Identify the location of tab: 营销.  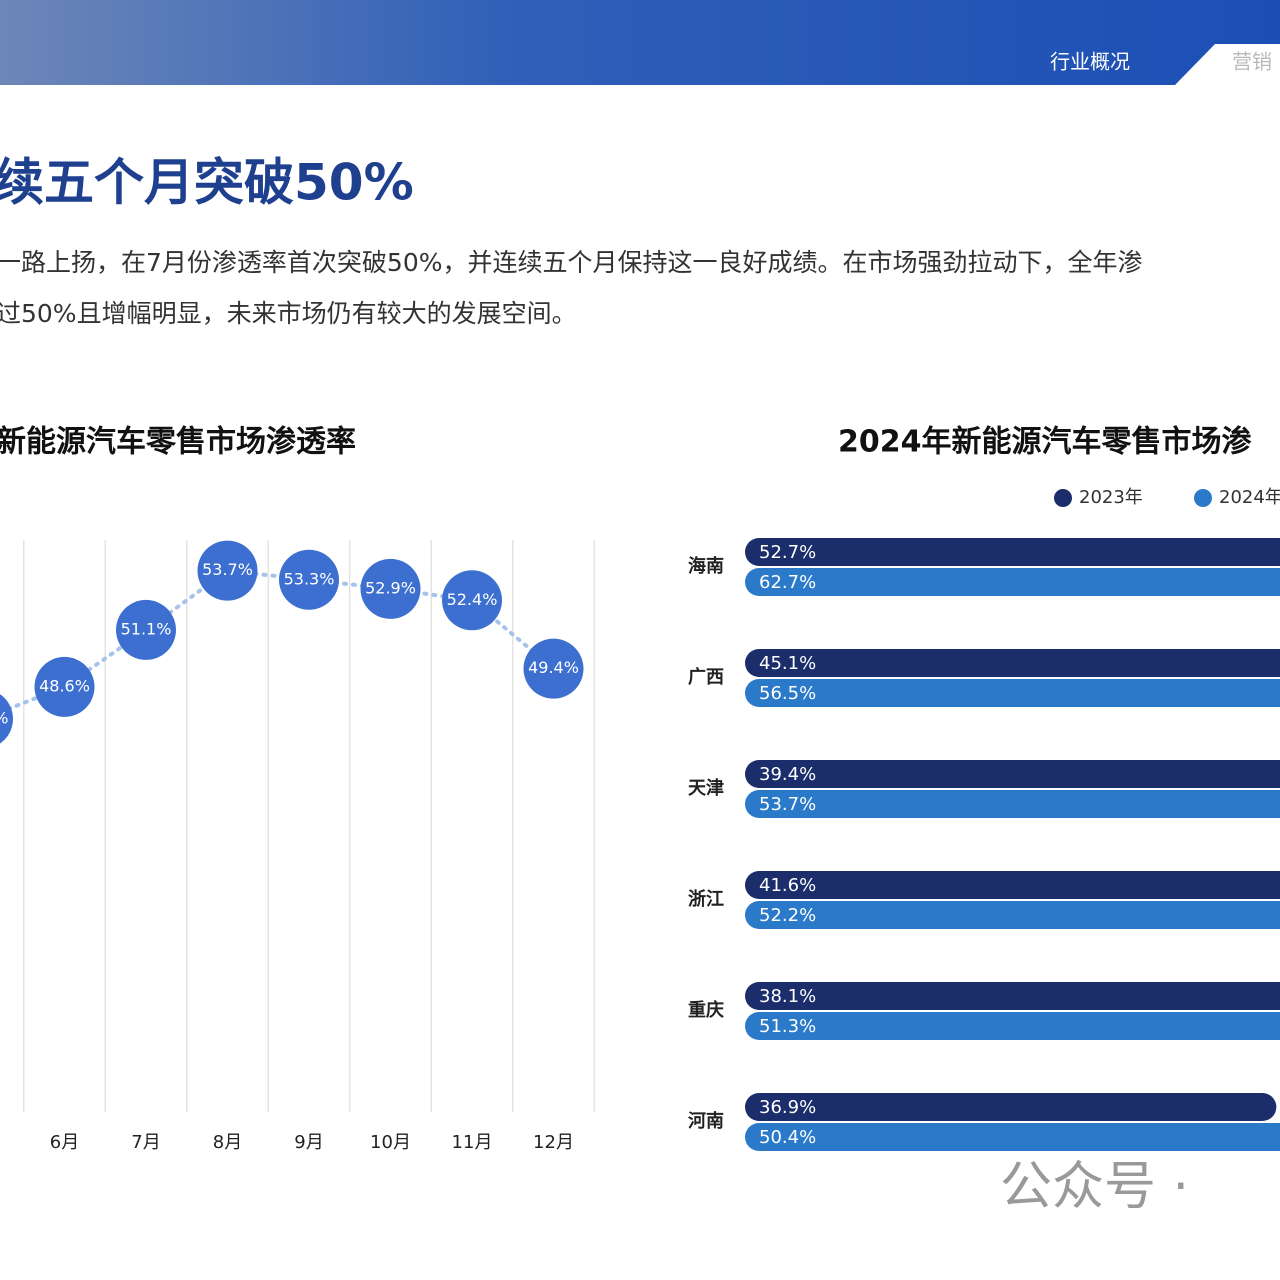
(1252, 62).